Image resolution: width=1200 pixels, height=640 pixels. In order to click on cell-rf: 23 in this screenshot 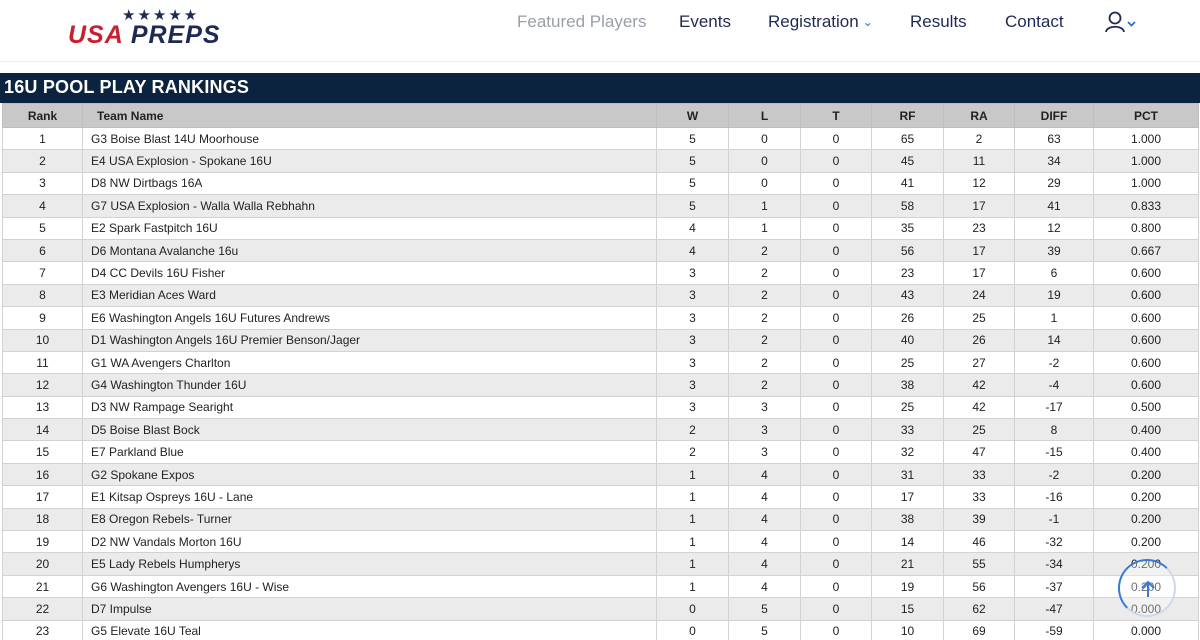, I will do `click(907, 273)`.